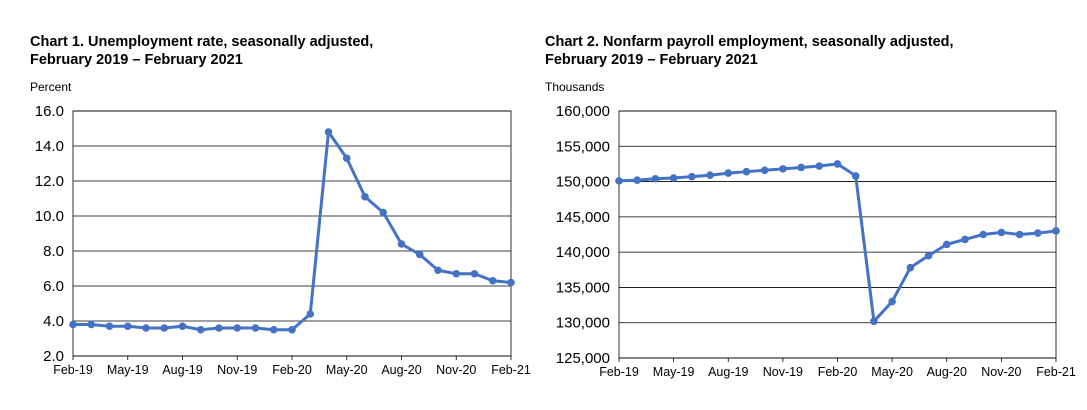 This screenshot has width=1087, height=410. What do you see at coordinates (136, 60) in the screenshot?
I see `chart1-title-line2: February 2019 – February 2021` at bounding box center [136, 60].